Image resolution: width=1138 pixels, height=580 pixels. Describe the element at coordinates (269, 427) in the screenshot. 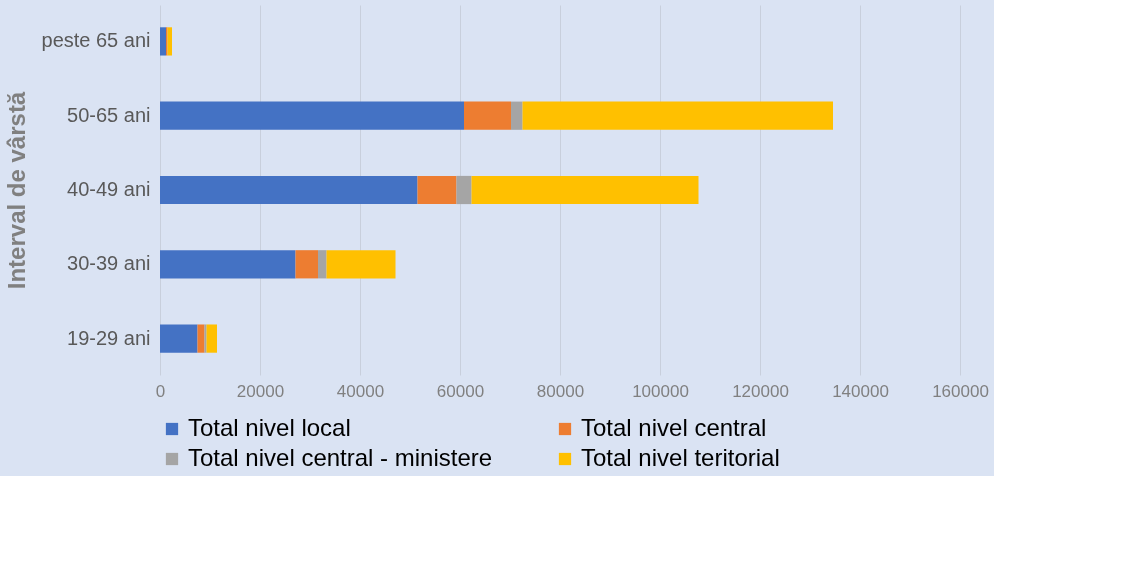

I see `legend-label: Total nivel local` at that location.